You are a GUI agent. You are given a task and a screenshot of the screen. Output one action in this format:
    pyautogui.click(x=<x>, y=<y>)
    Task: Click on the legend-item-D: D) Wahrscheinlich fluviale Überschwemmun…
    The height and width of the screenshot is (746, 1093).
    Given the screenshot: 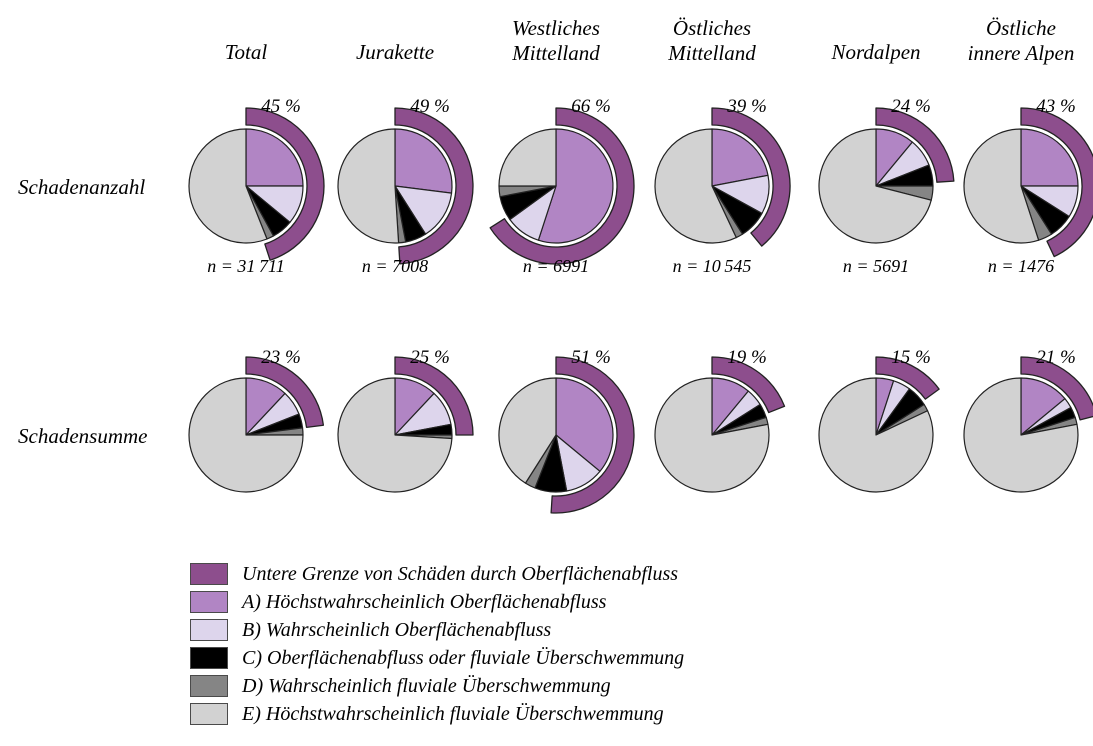 What is the action you would take?
    pyautogui.click(x=437, y=686)
    